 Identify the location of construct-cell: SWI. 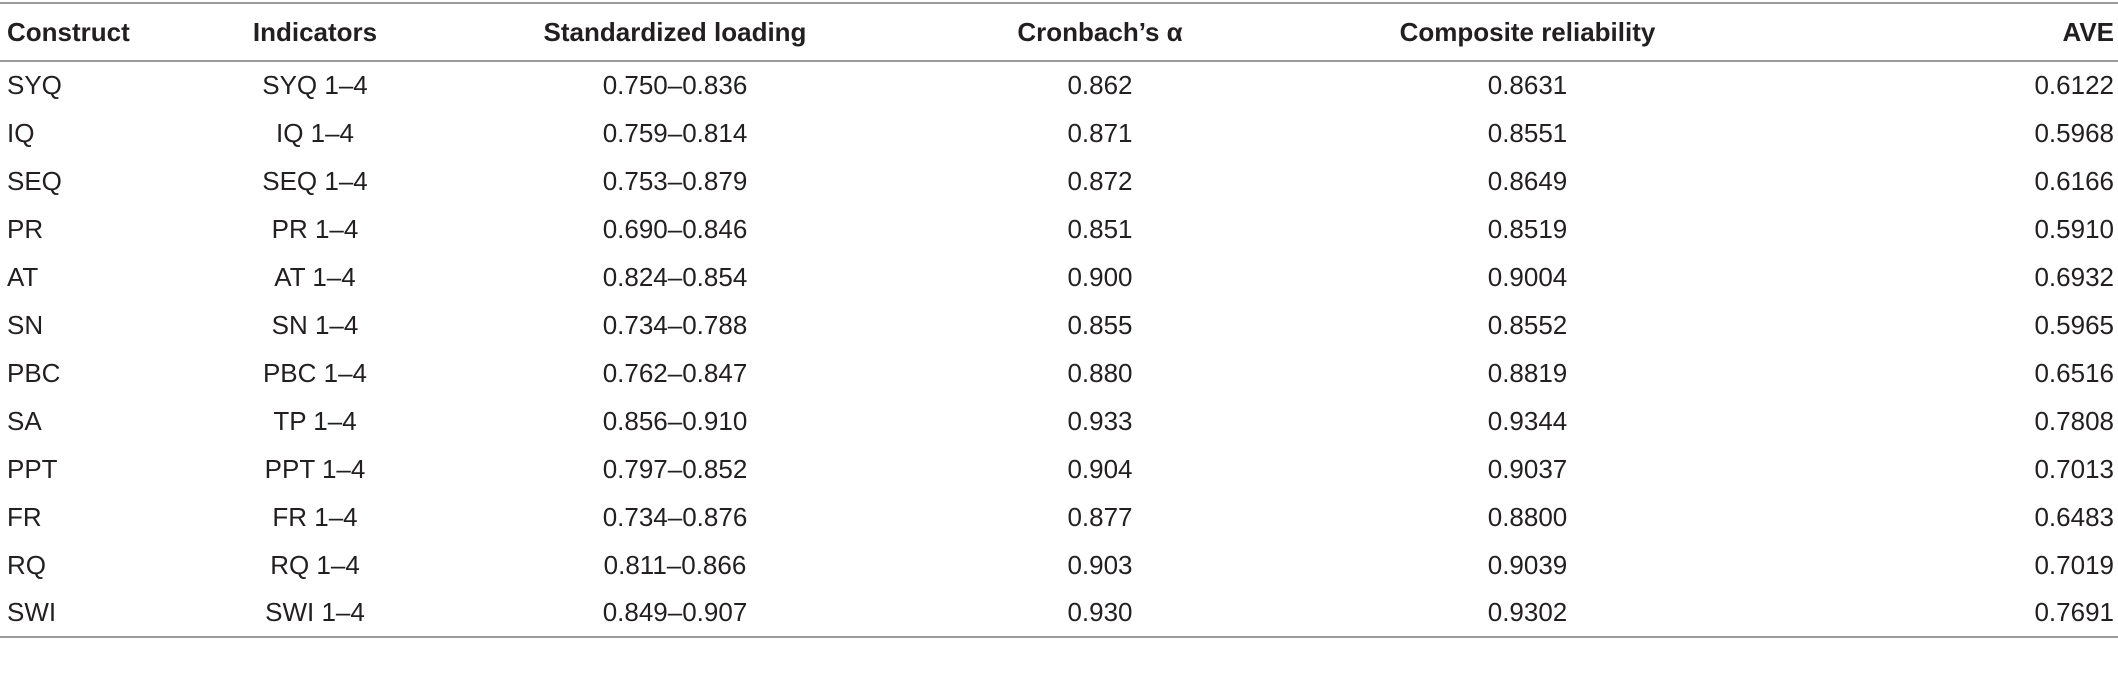
(100, 613).